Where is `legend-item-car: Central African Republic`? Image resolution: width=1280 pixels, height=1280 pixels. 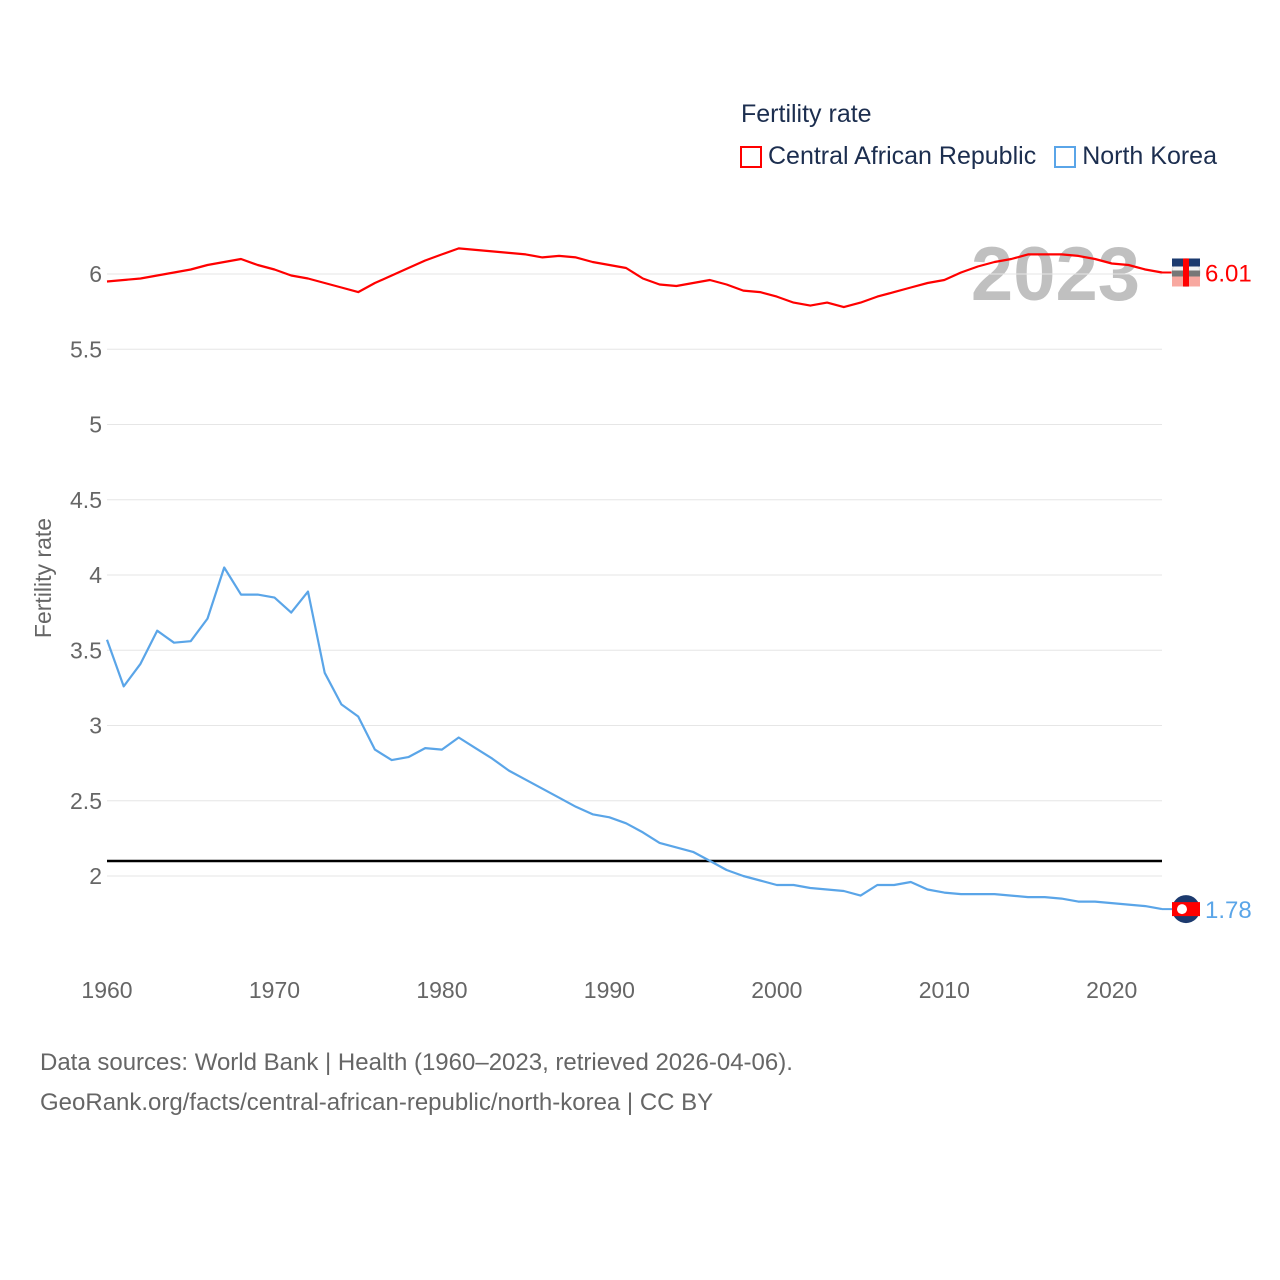
legend-item-car: Central African Republic is located at coordinates (888, 156).